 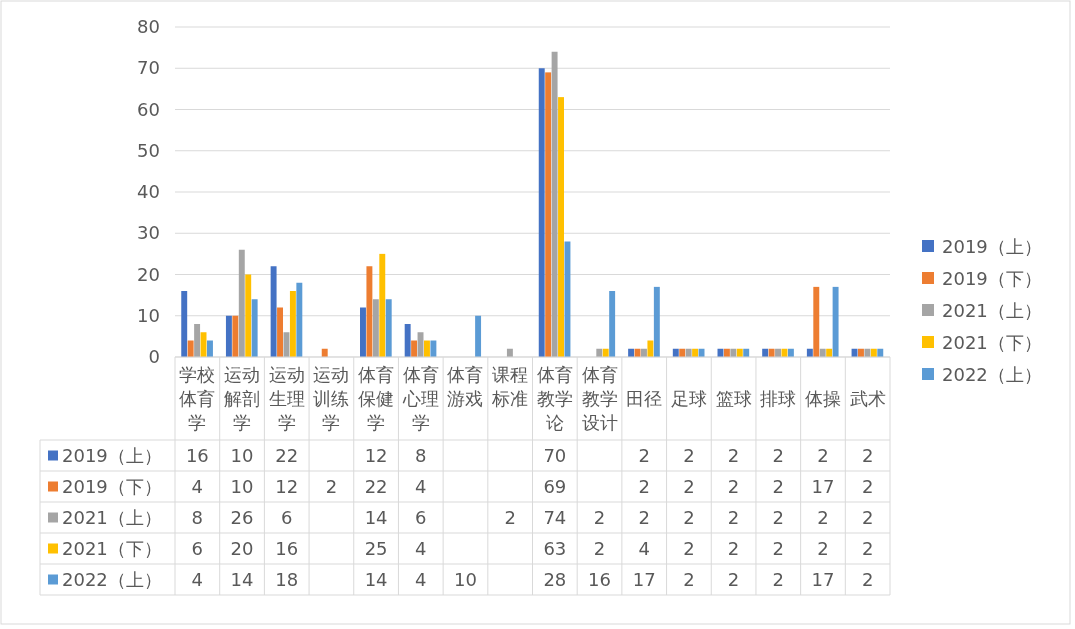 I want to click on data-label: 70, so click(x=555, y=455).